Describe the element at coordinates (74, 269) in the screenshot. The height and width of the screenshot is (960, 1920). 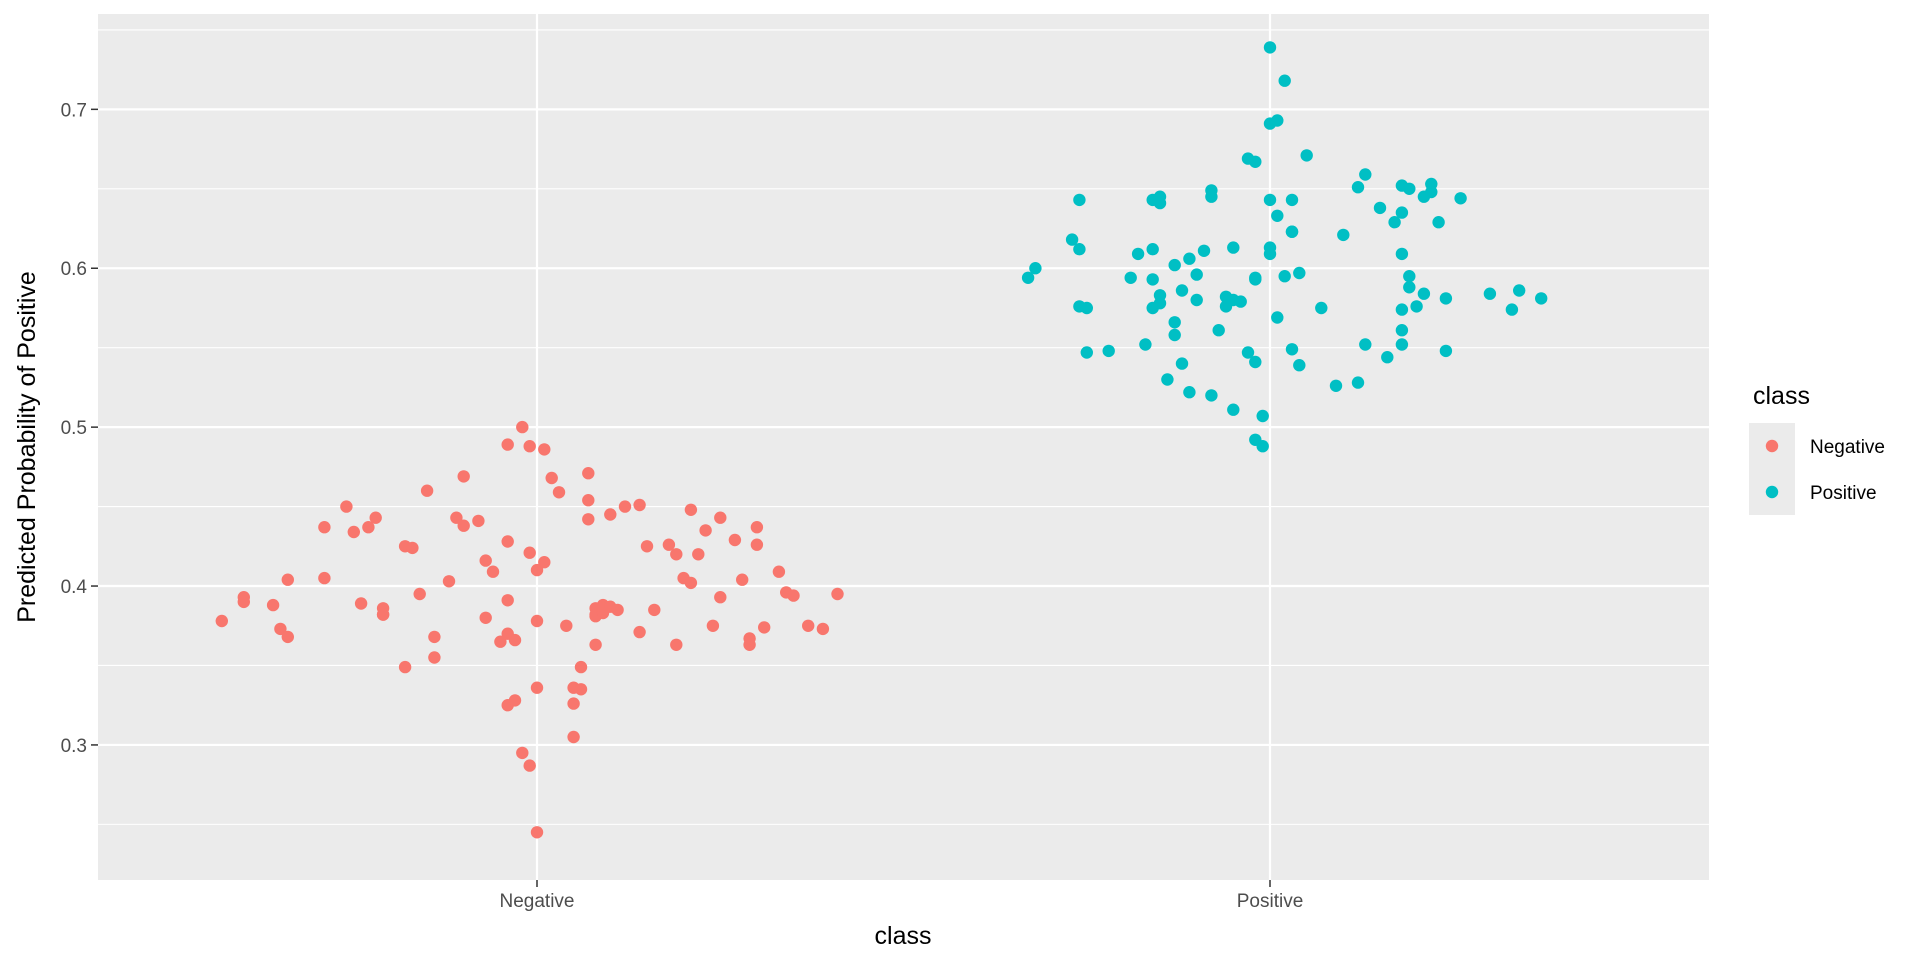
I see `y-tick-label: 0.6` at that location.